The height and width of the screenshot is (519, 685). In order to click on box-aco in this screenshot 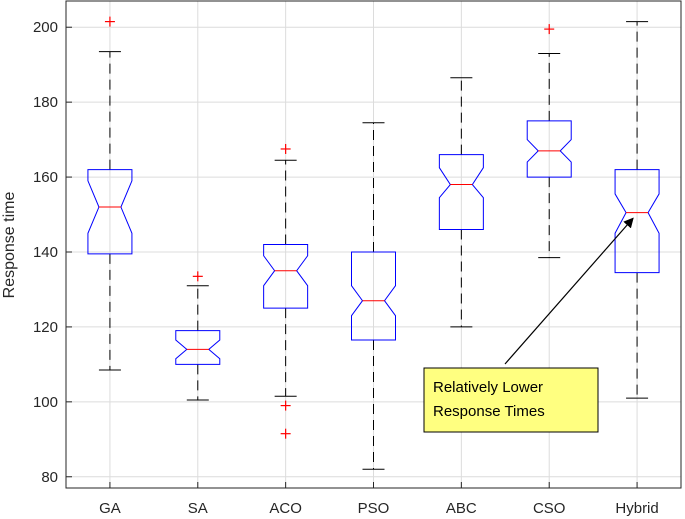, I will do `click(286, 291)`.